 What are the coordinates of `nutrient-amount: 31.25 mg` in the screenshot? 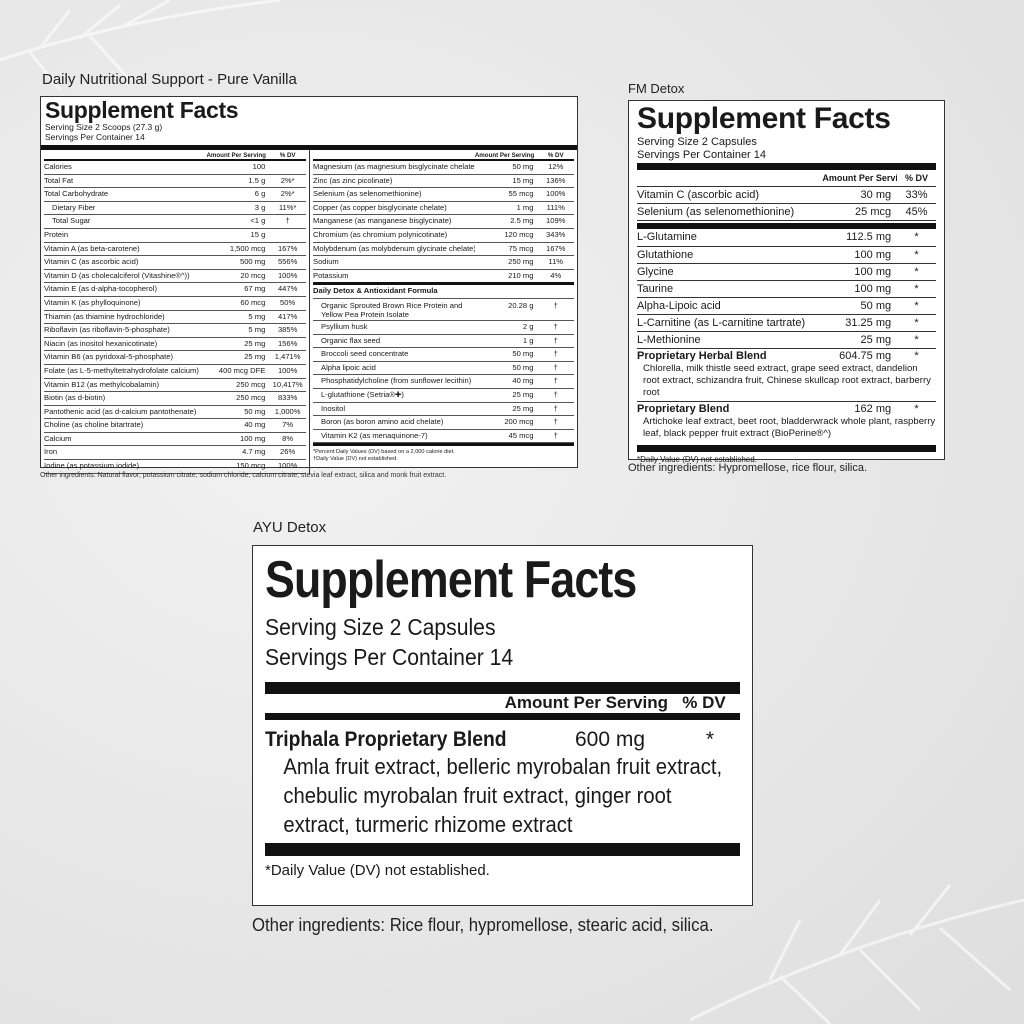 It's located at (860, 323).